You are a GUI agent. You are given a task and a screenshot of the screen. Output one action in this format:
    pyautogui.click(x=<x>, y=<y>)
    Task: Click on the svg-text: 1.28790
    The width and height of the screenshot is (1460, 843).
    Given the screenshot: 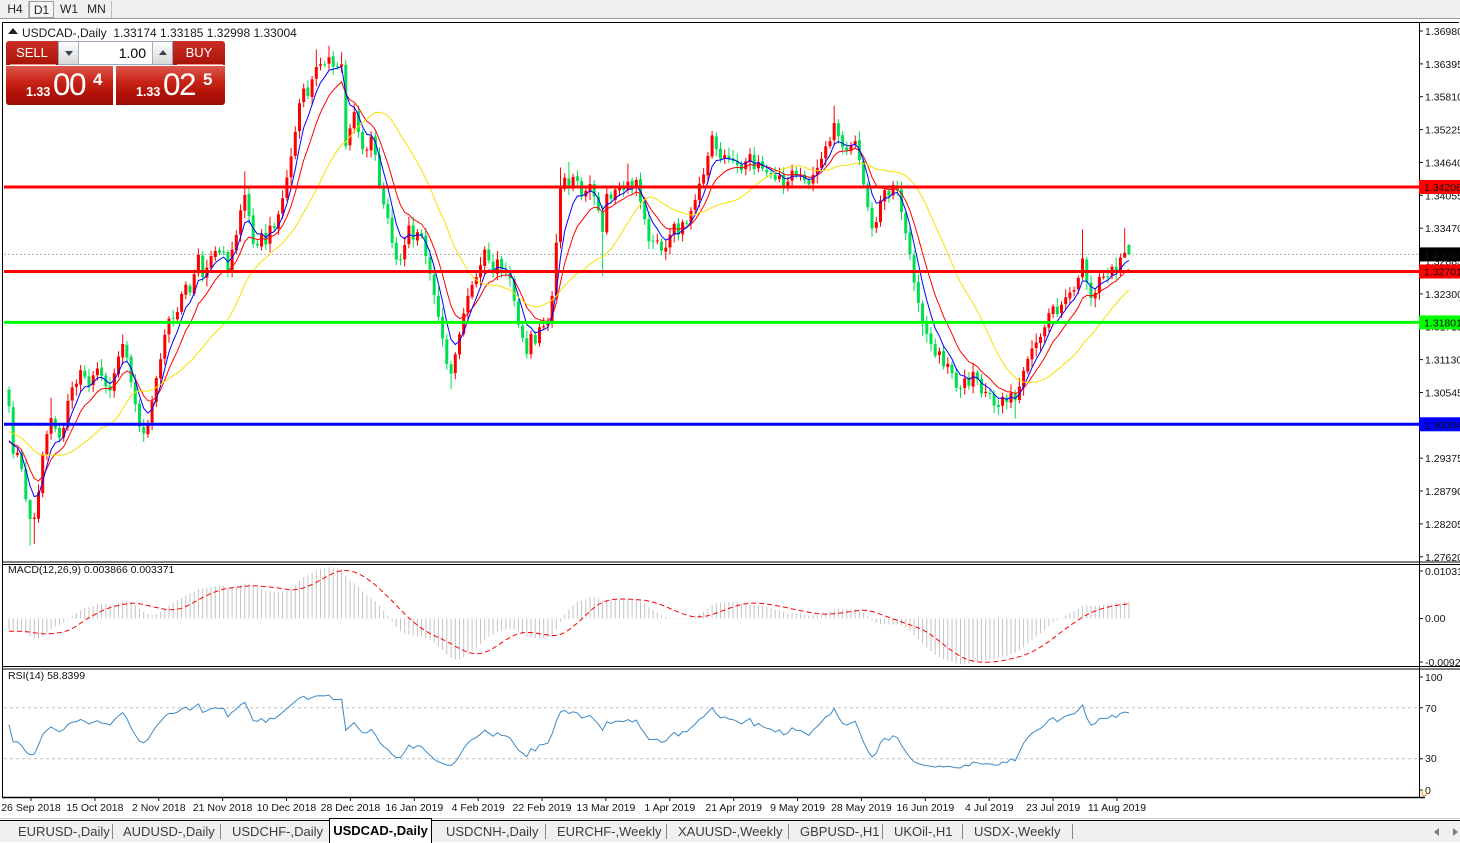 What is the action you would take?
    pyautogui.click(x=1442, y=492)
    